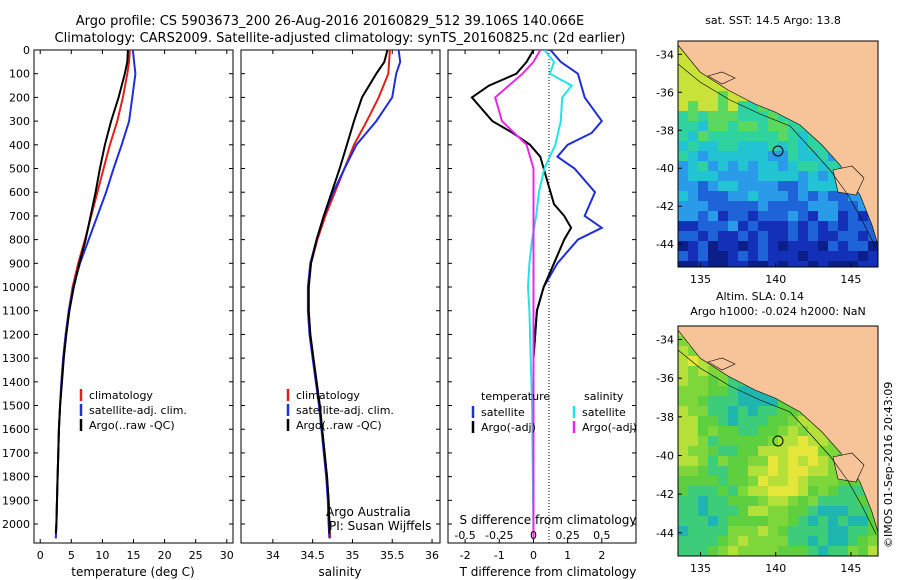 Image resolution: width=900 pixels, height=580 pixels. I want to click on annotation-pi: PI: Susan Wijffels, so click(380, 526).